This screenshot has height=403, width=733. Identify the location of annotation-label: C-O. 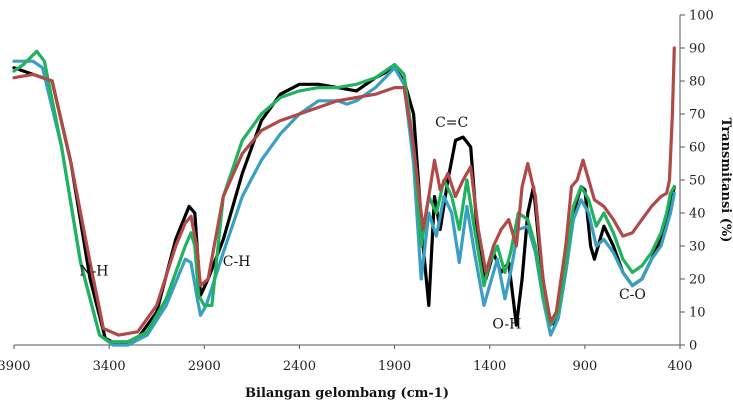
(632, 295).